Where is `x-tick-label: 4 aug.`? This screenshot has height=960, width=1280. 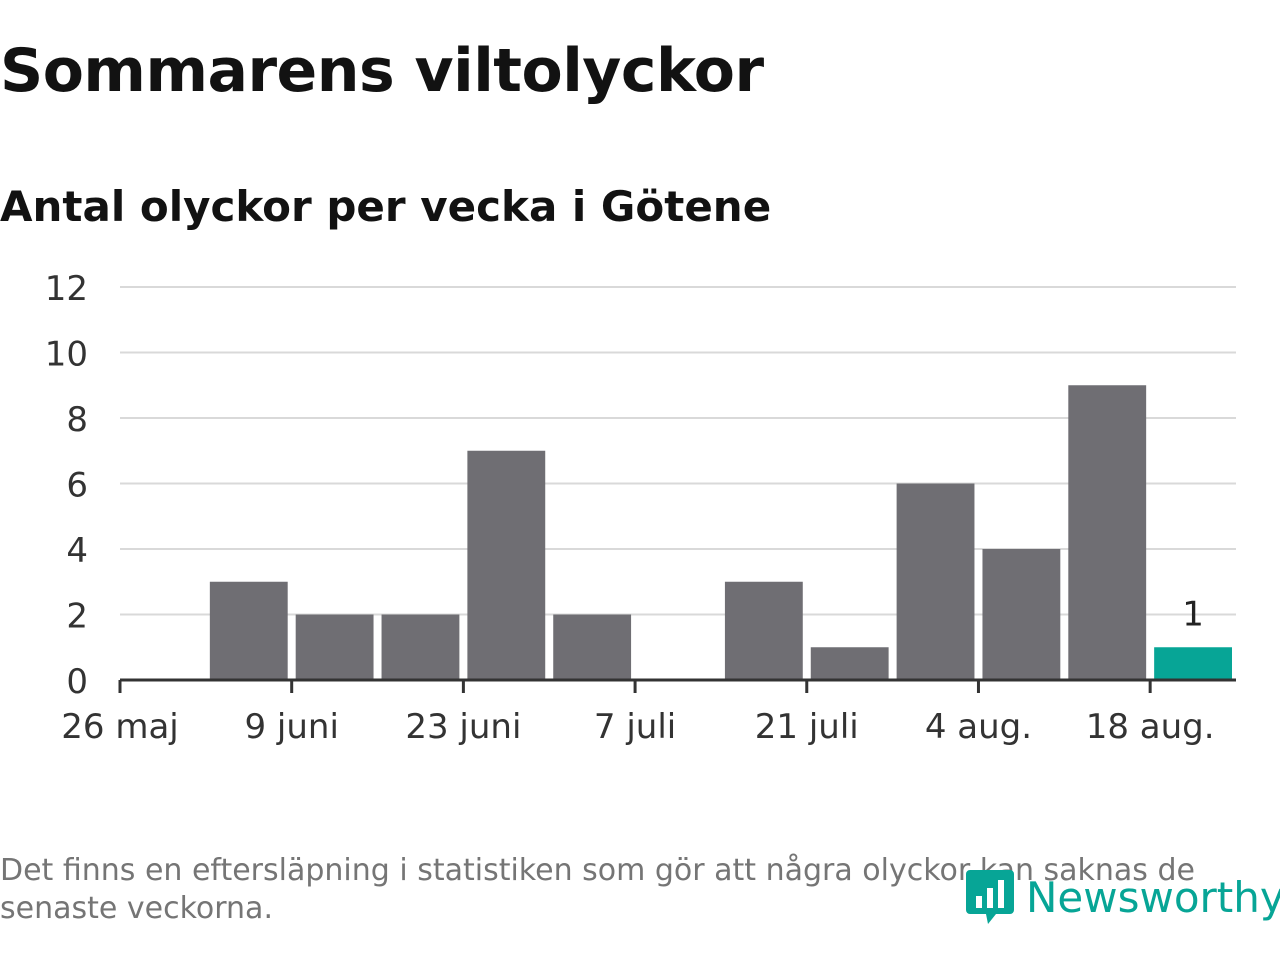
x-tick-label: 4 aug. is located at coordinates (978, 727).